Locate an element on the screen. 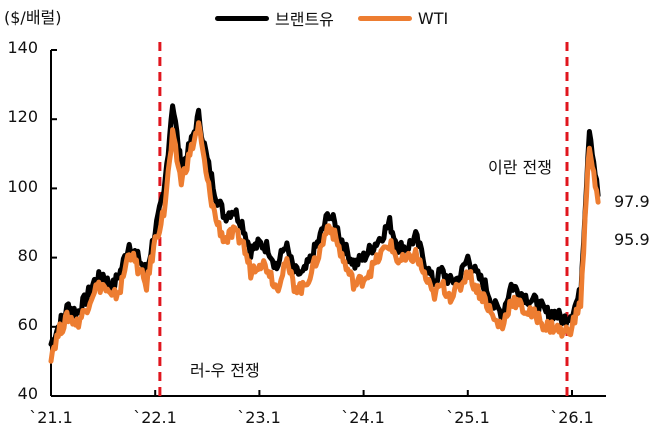 Image resolution: width=658 pixels, height=435 pixels. x-tick-label: `23.1 is located at coordinates (259, 417).